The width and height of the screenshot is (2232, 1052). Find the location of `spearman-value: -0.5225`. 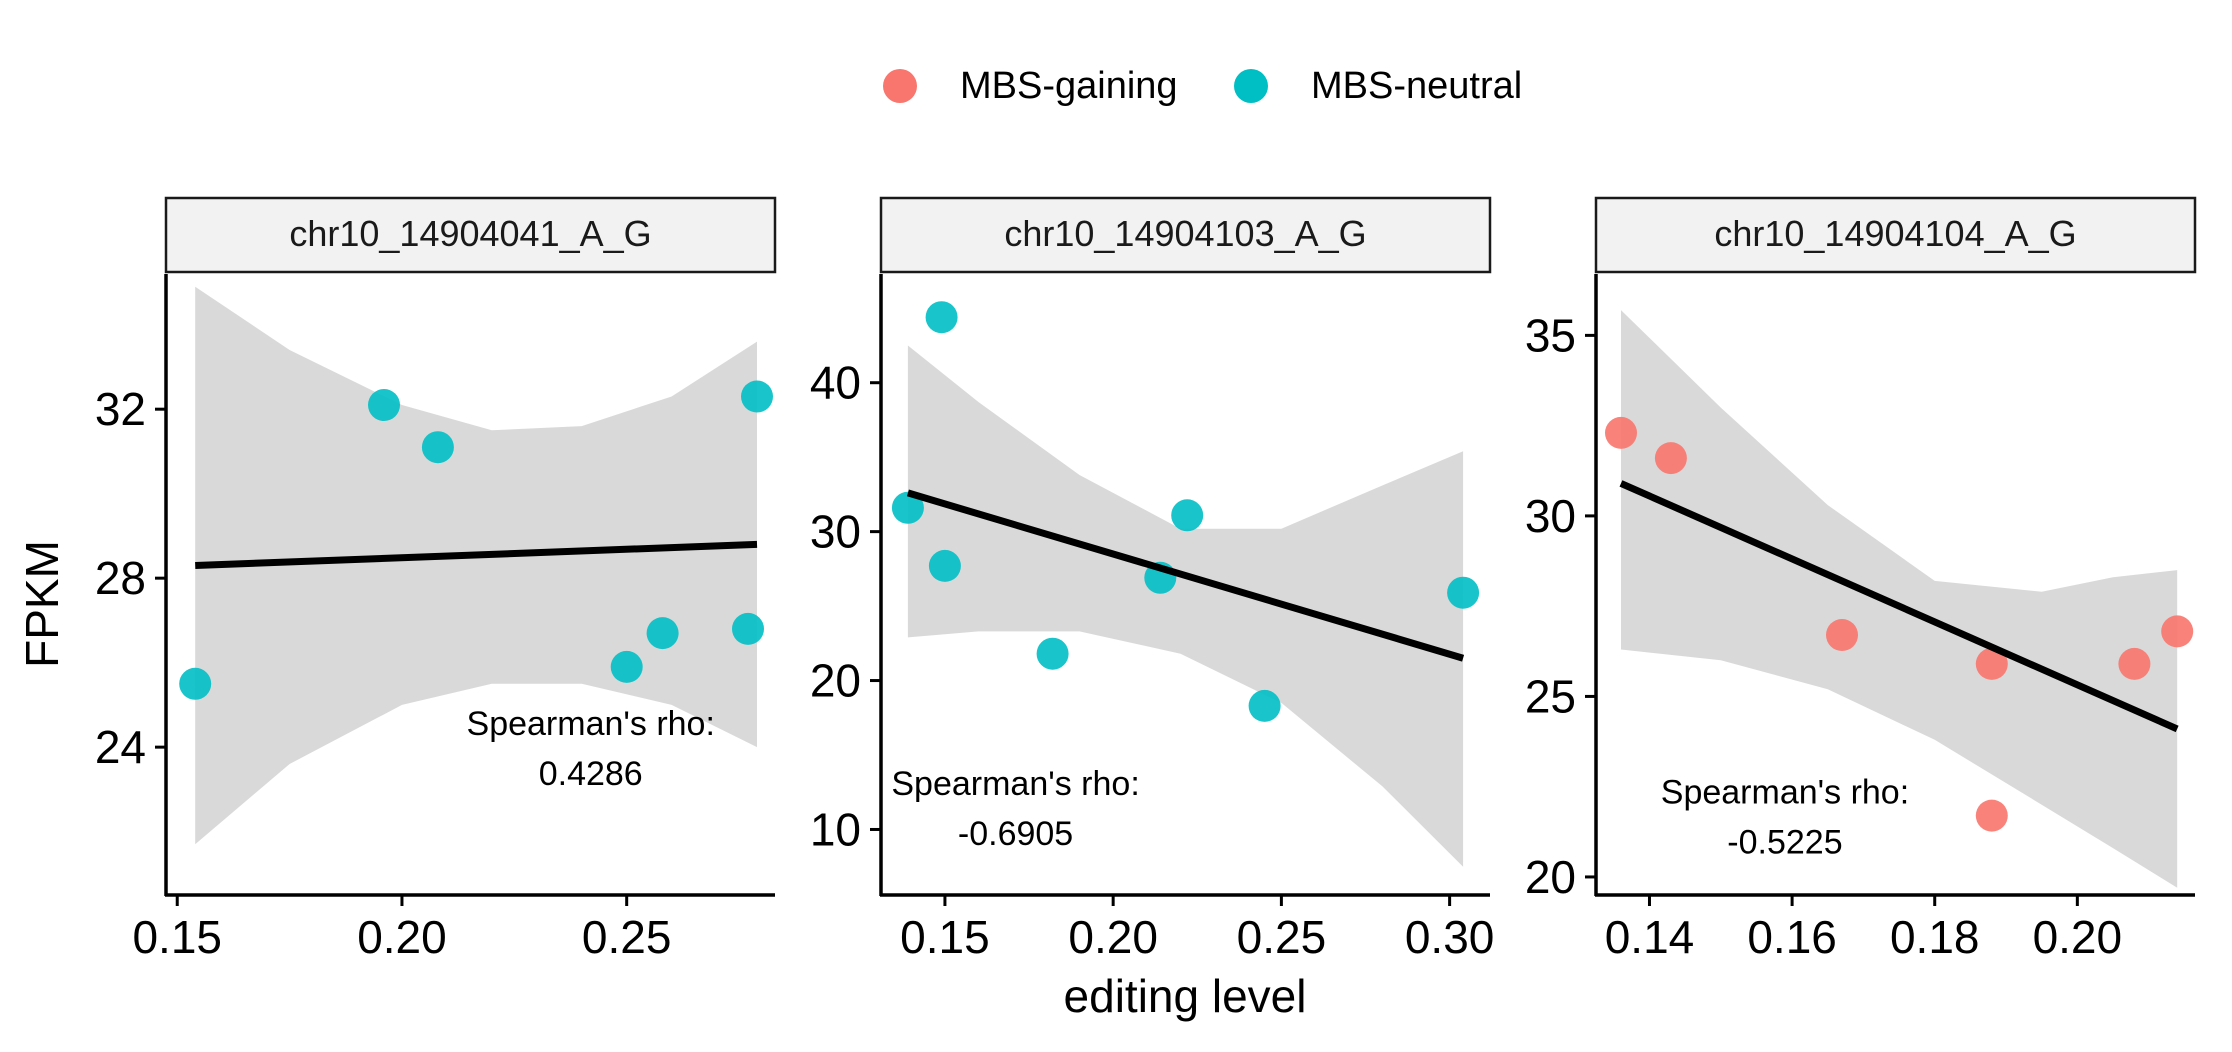

spearman-value: -0.5225 is located at coordinates (1784, 843).